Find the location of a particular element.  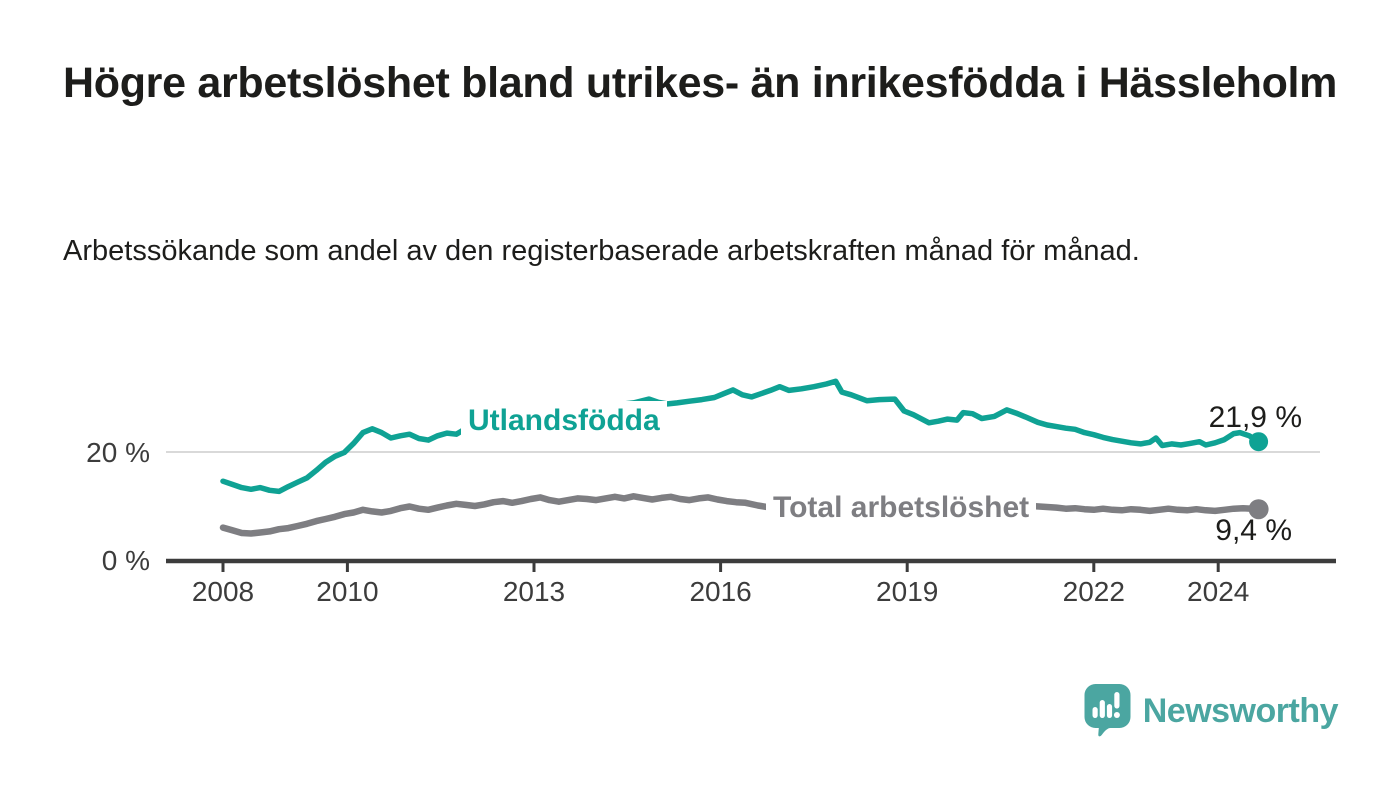

series-label-utlandsfodda: Utlandsfödda is located at coordinates (564, 421).